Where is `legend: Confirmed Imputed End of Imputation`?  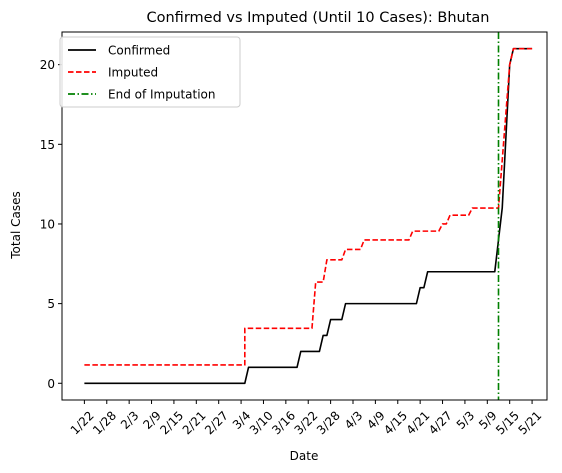
legend: Confirmed Imputed End of Imputation is located at coordinates (150, 72).